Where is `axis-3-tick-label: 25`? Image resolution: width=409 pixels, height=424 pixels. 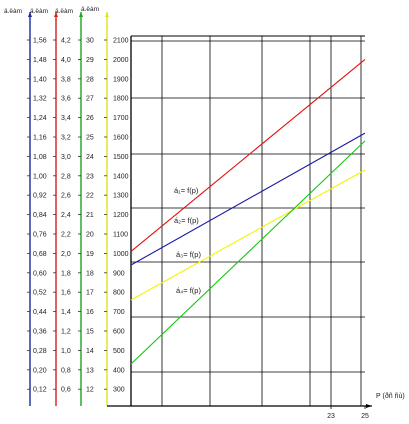 axis-3-tick-label: 25 is located at coordinates (90, 138).